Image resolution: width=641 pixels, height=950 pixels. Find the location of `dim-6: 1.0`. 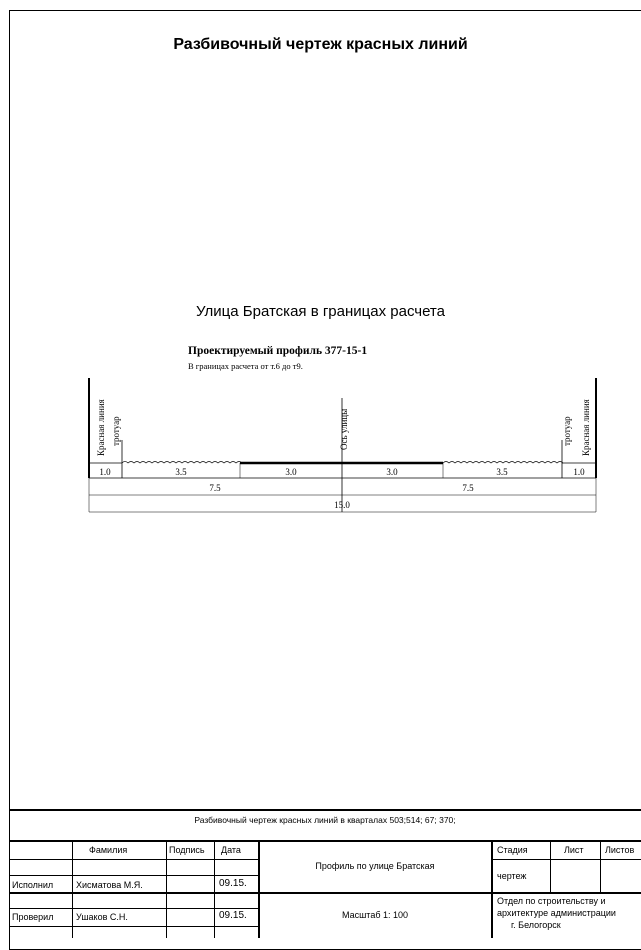

dim-6: 1.0 is located at coordinates (579, 472).